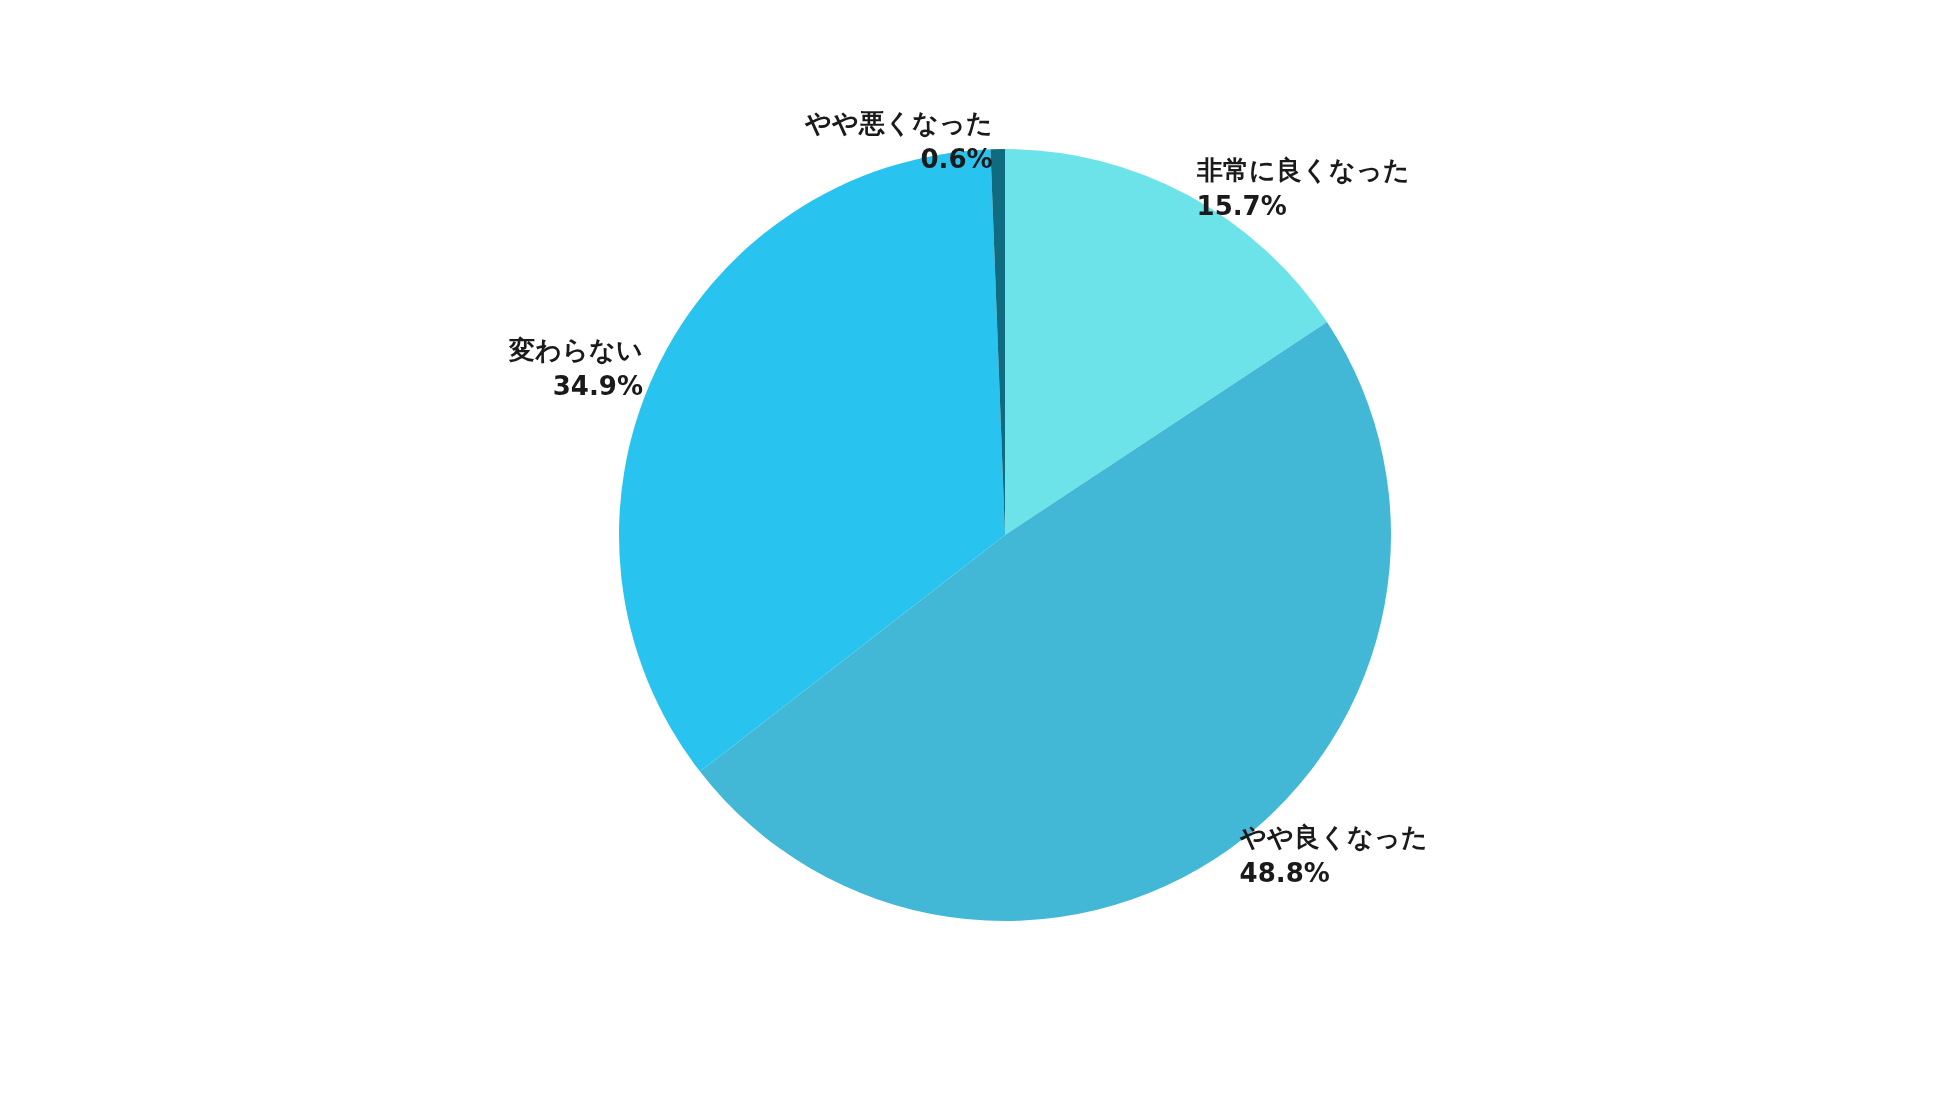  Describe the element at coordinates (1241, 205) in the screenshot. I see `data-label: 15.7%` at that location.